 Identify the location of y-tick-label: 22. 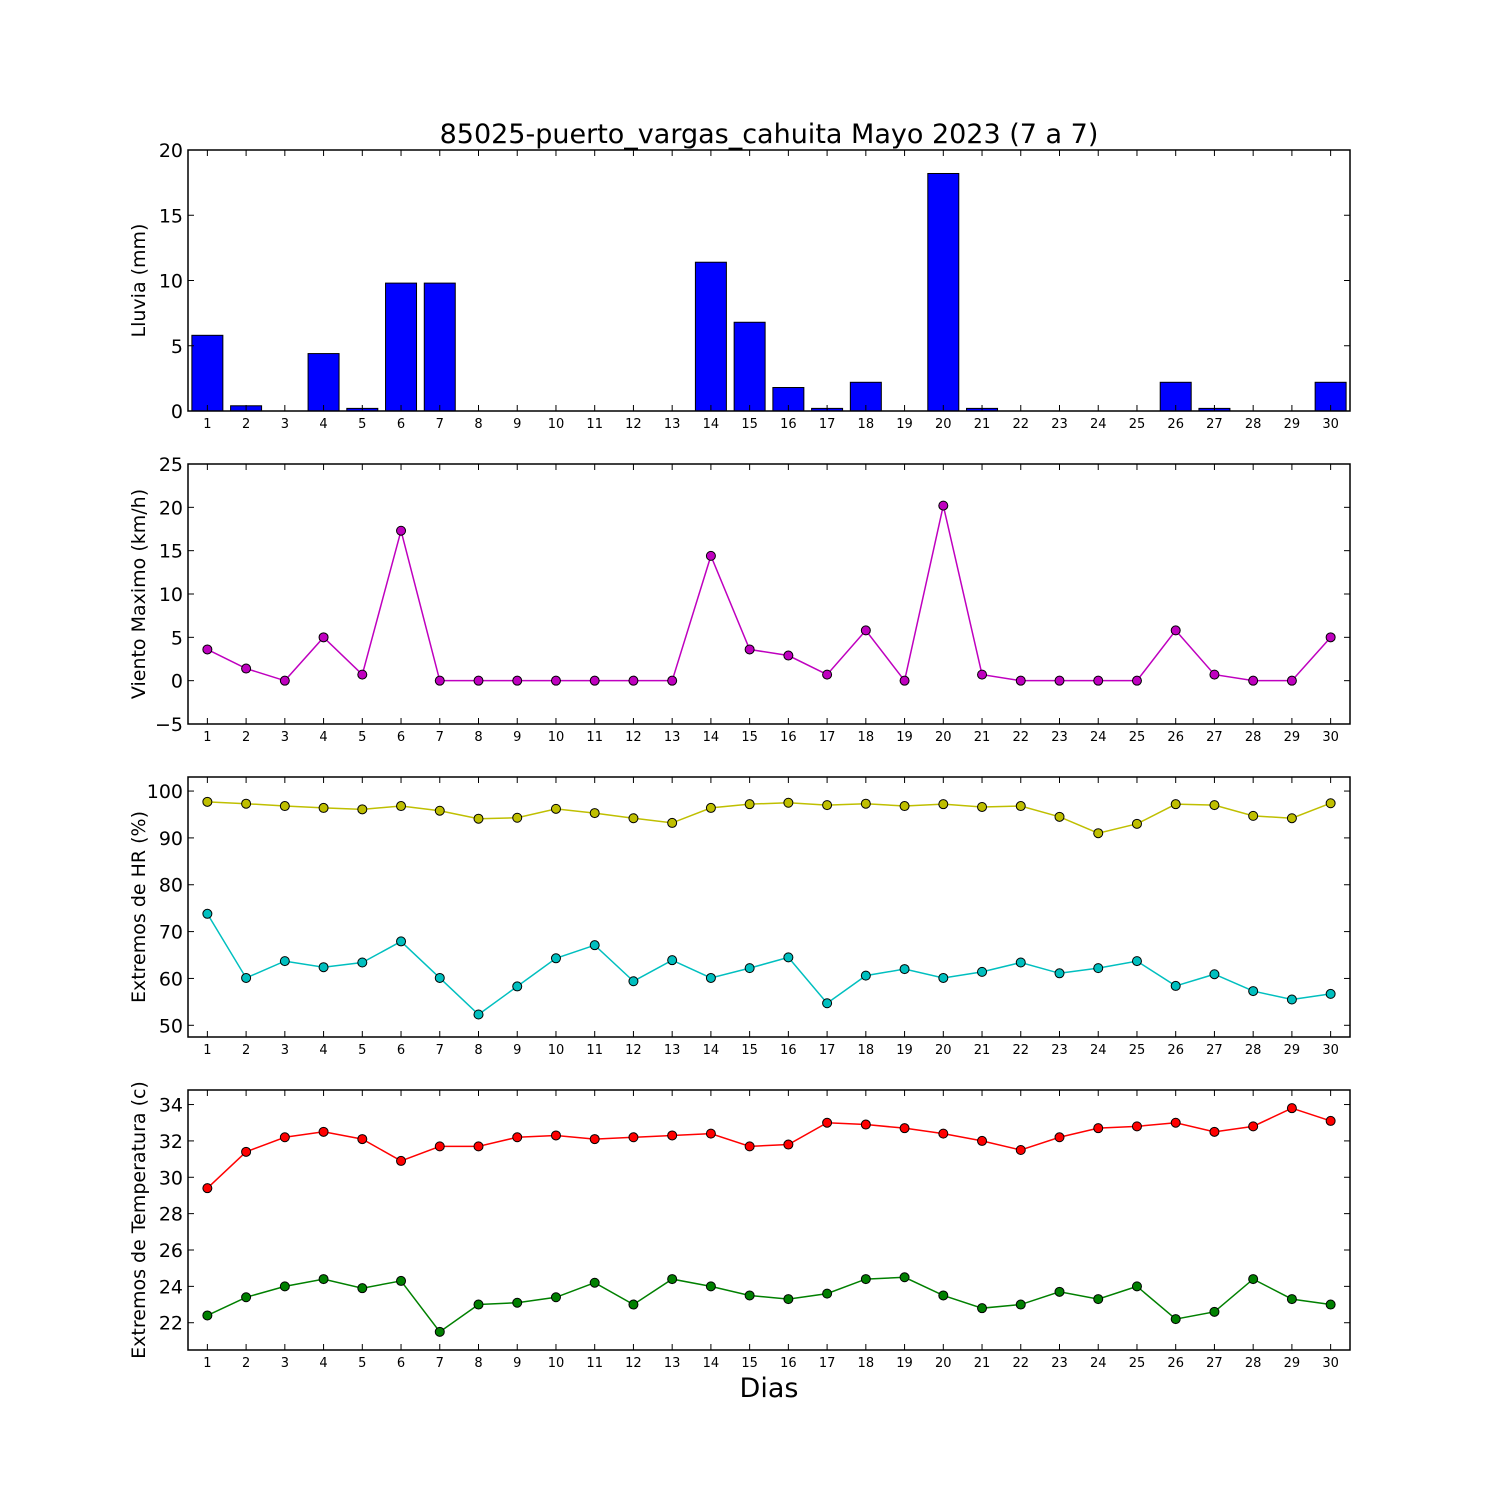
(171, 1324).